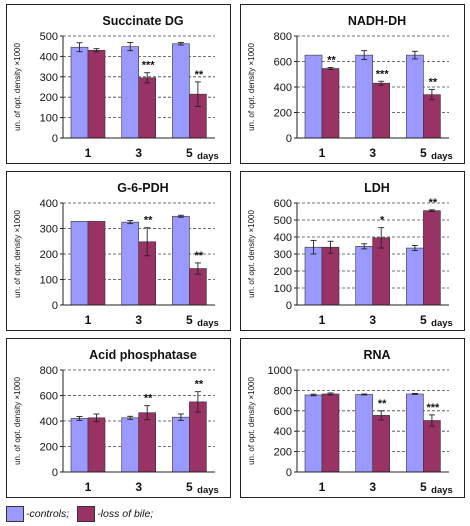 This screenshot has width=470, height=526. I want to click on chart-title: Acid phosphatase, so click(143, 355).